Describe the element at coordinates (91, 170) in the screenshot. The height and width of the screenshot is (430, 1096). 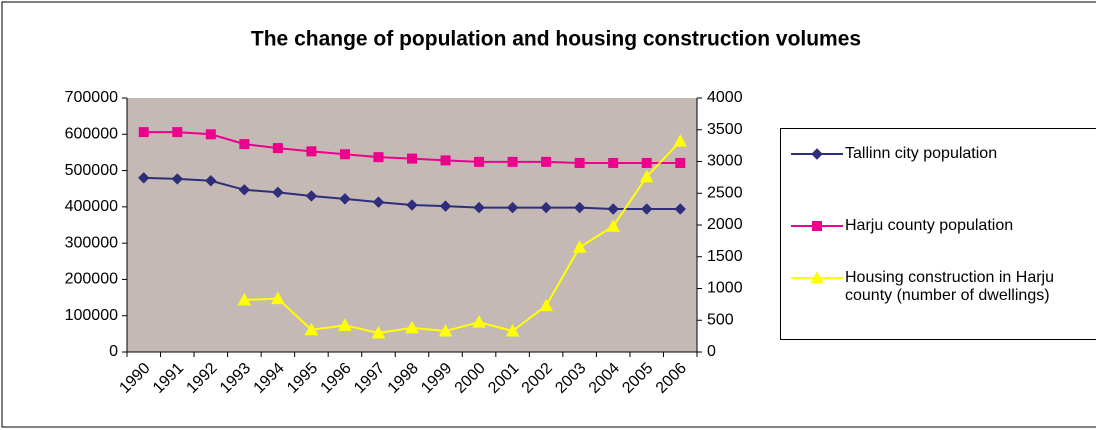
I see `y-tick-label: 500000` at that location.